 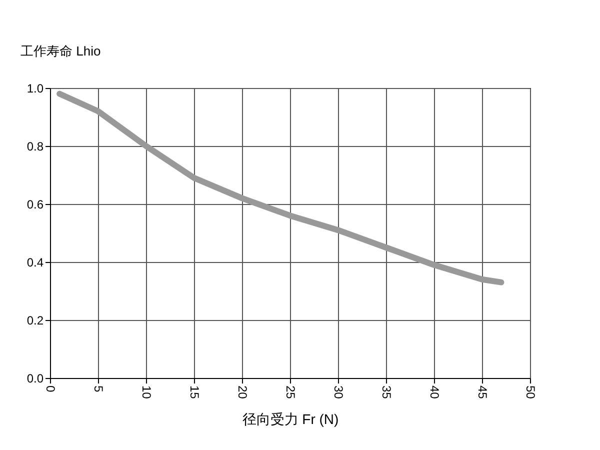 What do you see at coordinates (291, 393) in the screenshot?
I see `x-tick-label: 25` at bounding box center [291, 393].